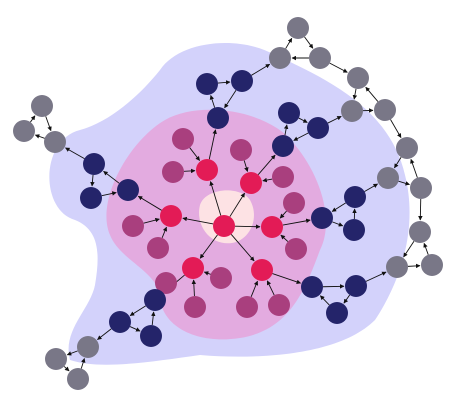 Image resolution: width=460 pixels, height=400 pixels. What do you see at coordinates (324, 300) in the screenshot?
I see `edge-n15-n13` at bounding box center [324, 300].